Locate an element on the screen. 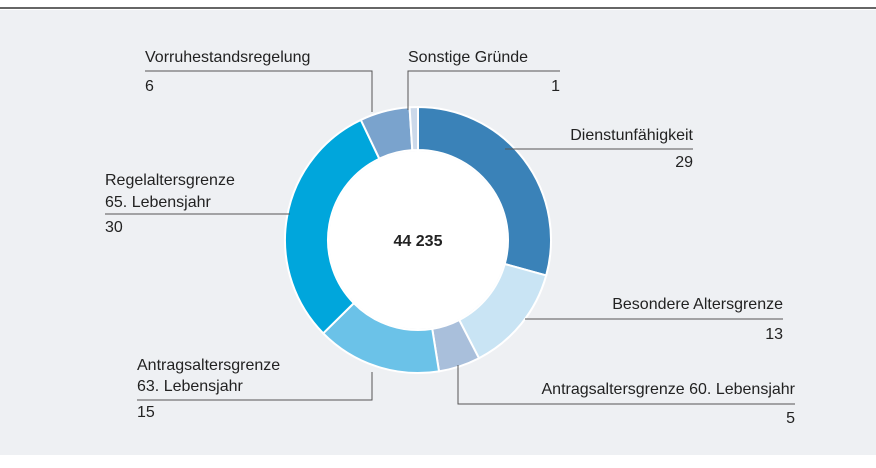  value-label: 5 is located at coordinates (790, 418).